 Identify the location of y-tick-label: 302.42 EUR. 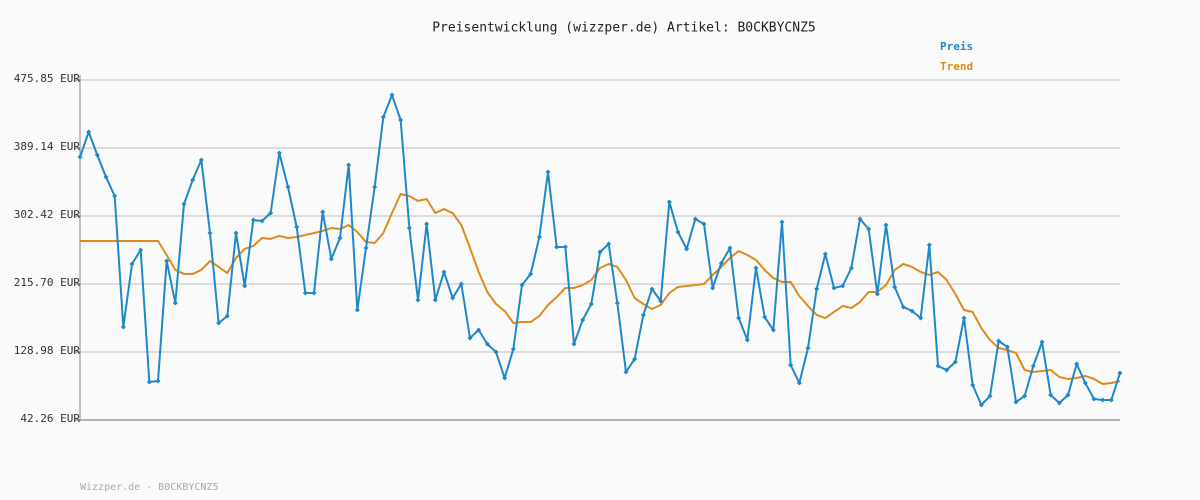
(47, 214).